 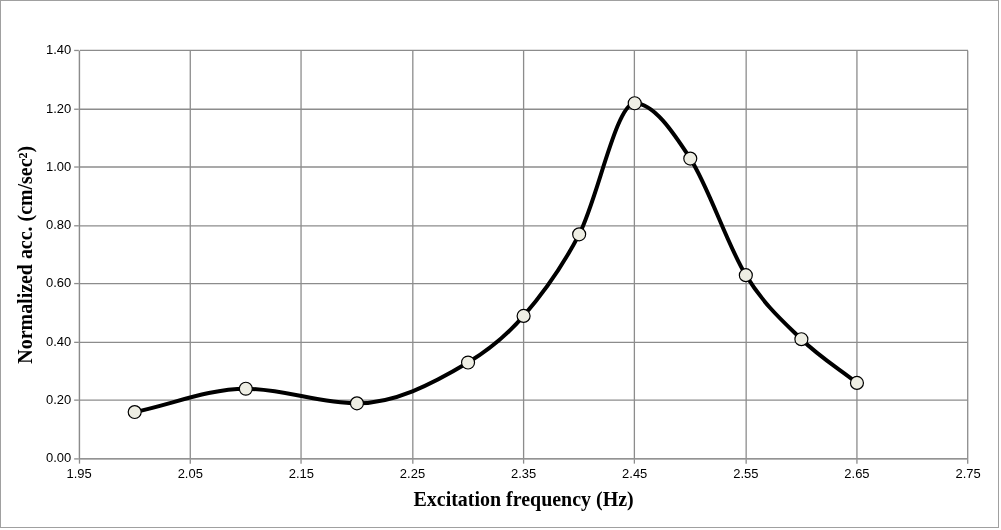 I want to click on x-axis-title: Excitation frequency (Hz), so click(x=523, y=500).